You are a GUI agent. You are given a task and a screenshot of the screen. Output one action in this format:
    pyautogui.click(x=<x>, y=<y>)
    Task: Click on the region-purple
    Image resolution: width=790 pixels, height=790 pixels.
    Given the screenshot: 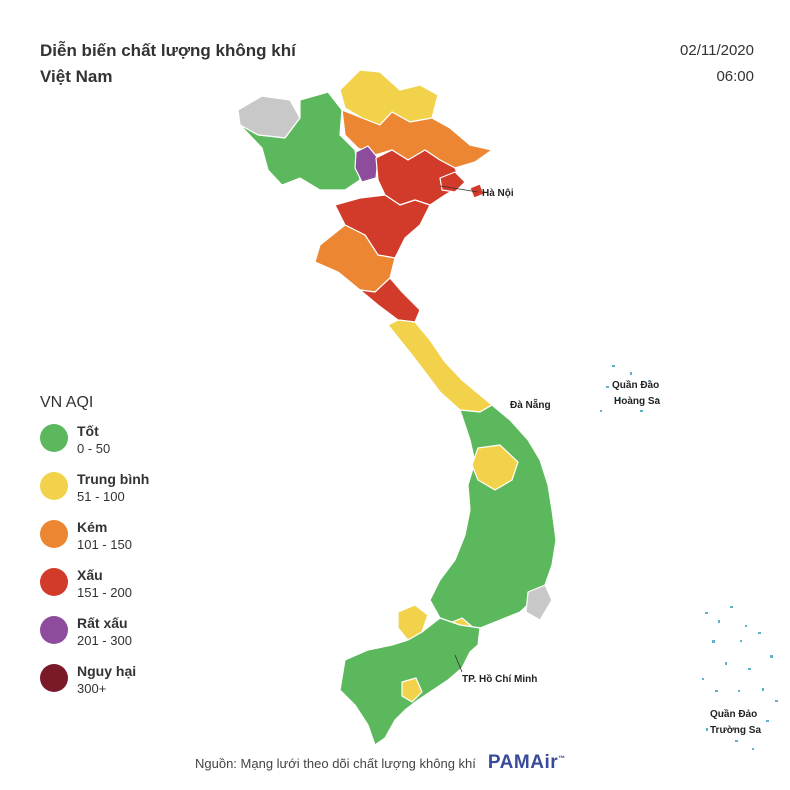 What is the action you would take?
    pyautogui.click(x=366, y=164)
    